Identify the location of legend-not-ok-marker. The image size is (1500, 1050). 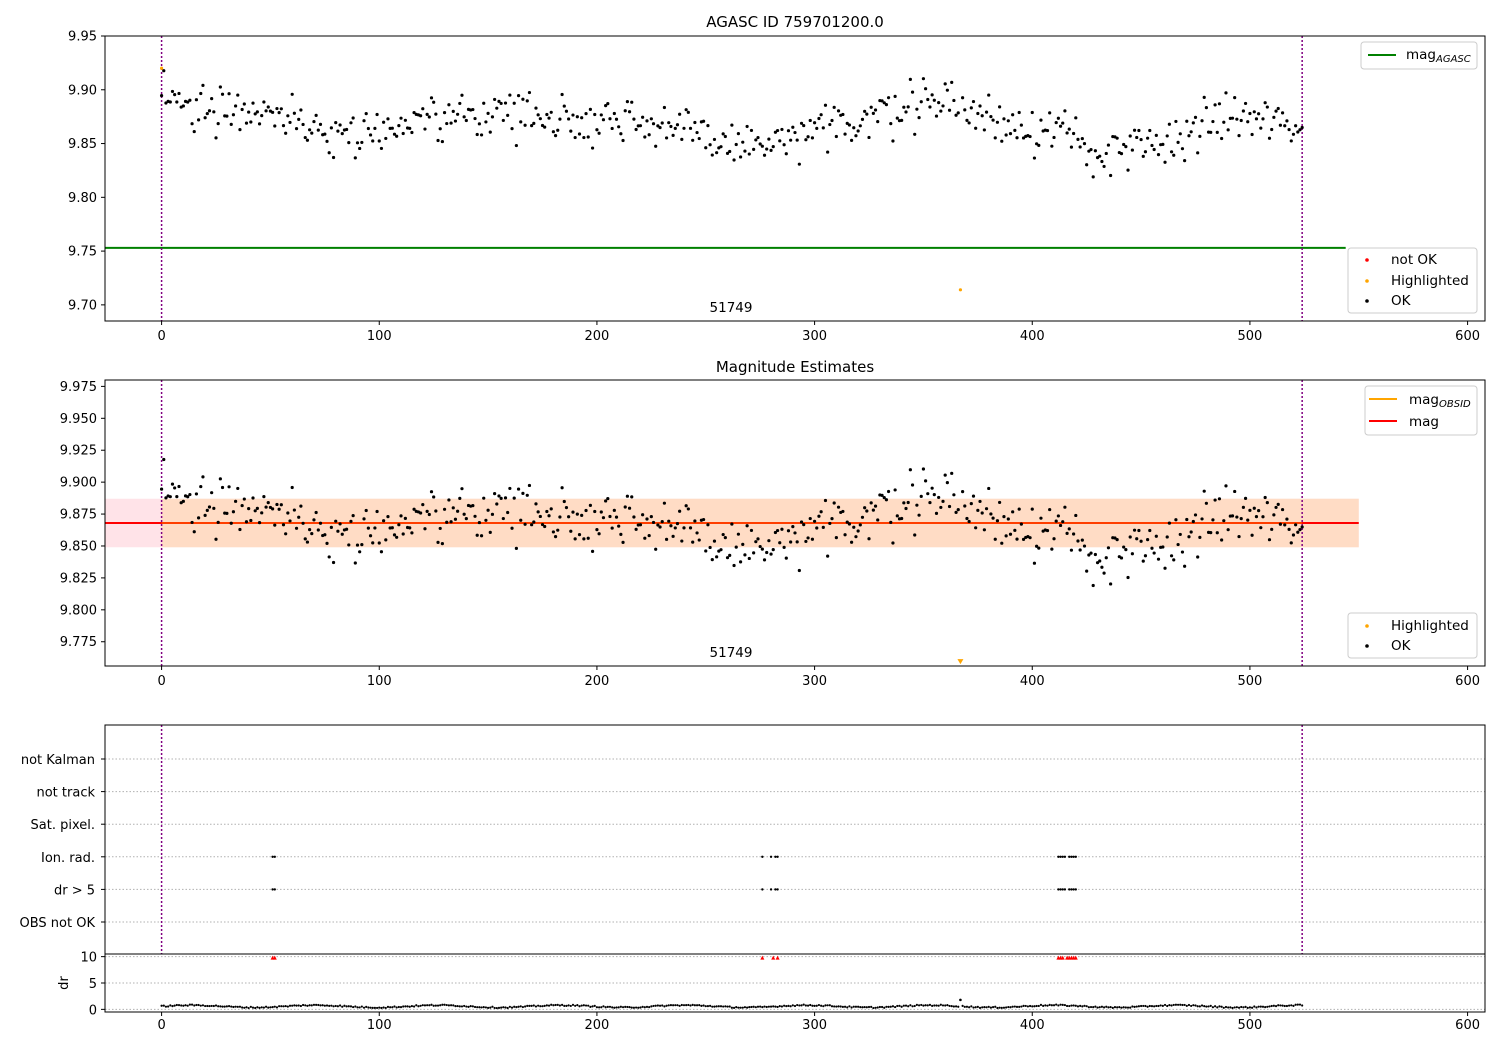
(1367, 260).